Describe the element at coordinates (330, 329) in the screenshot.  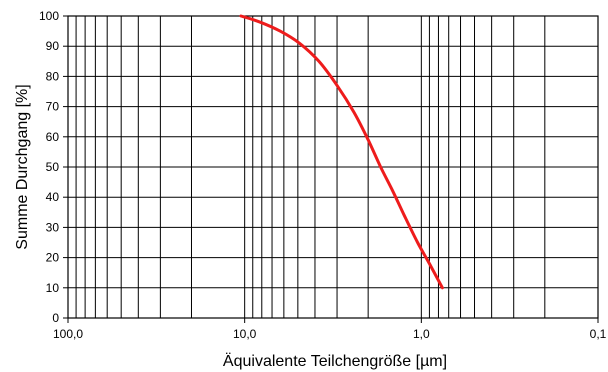
I see `x-axis-ticks: 100,0 10,0 1,0 0,1` at that location.